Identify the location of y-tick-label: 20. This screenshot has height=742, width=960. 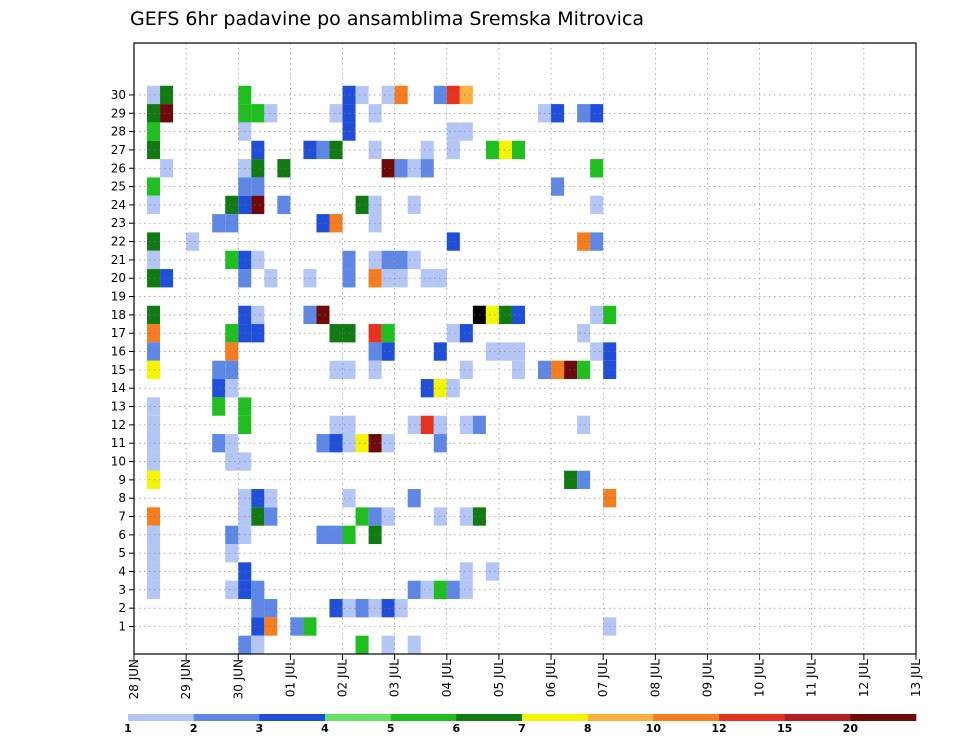
(118, 278).